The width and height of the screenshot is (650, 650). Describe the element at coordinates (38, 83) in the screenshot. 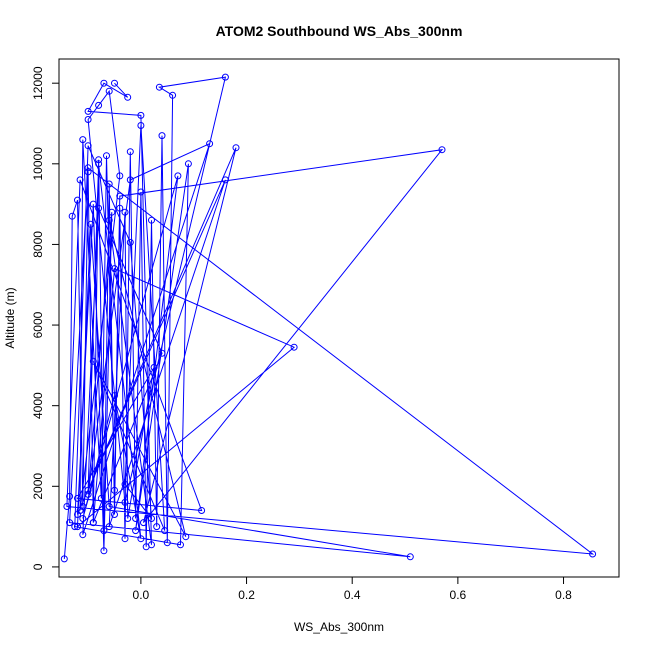

I see `y-tick-label: 12000` at that location.